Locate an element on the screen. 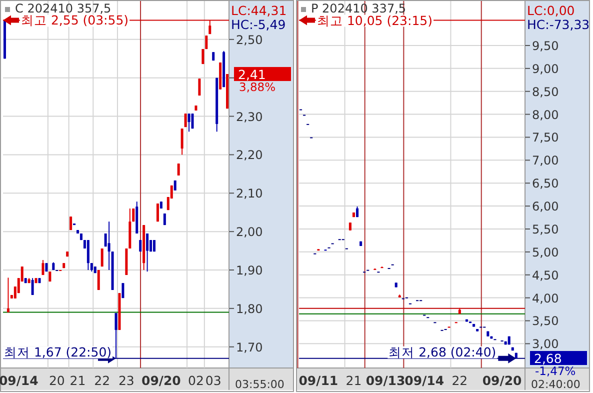  y-tick-label: 4,50 is located at coordinates (545, 275).